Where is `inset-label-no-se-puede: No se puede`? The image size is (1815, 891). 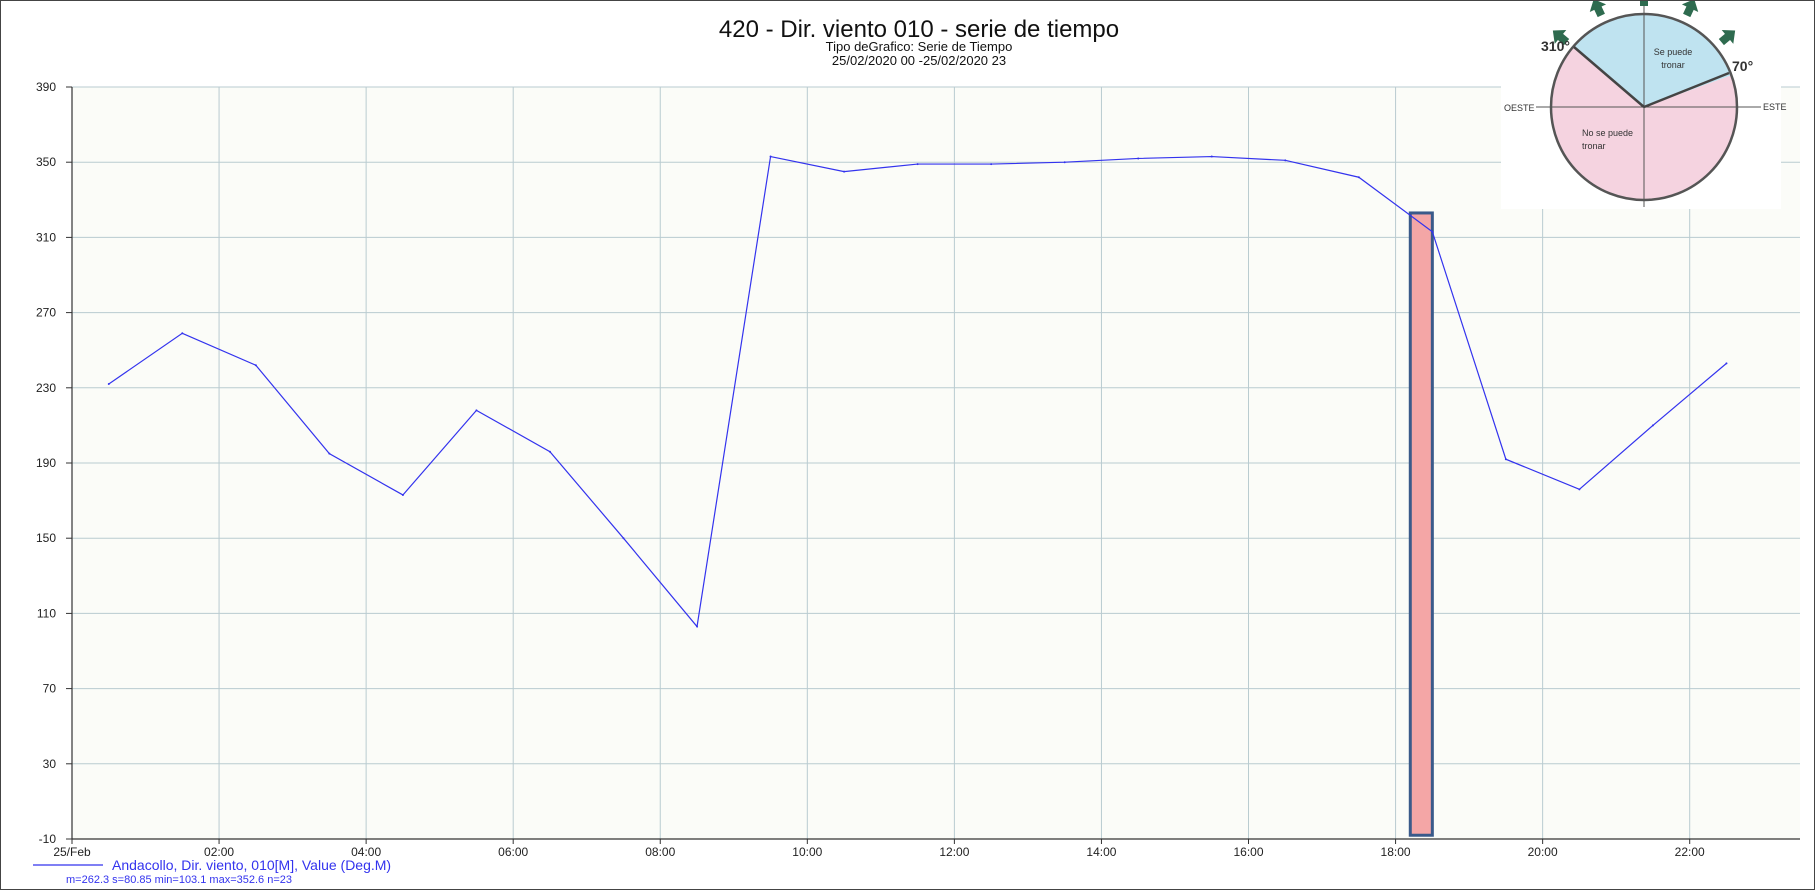 inset-label-no-se-puede: No se puede is located at coordinates (1607, 133).